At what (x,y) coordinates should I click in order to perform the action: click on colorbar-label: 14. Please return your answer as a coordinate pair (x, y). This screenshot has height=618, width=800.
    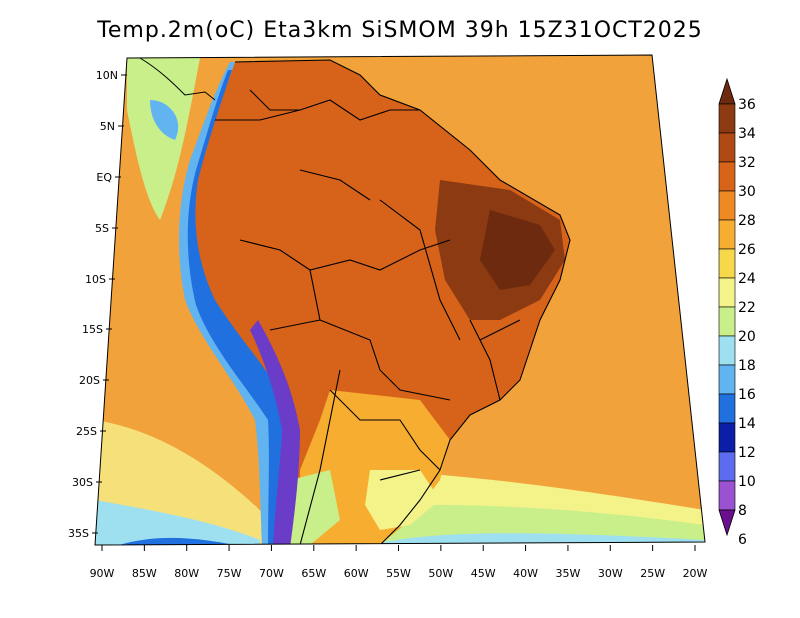
    Looking at the image, I should click on (747, 424).